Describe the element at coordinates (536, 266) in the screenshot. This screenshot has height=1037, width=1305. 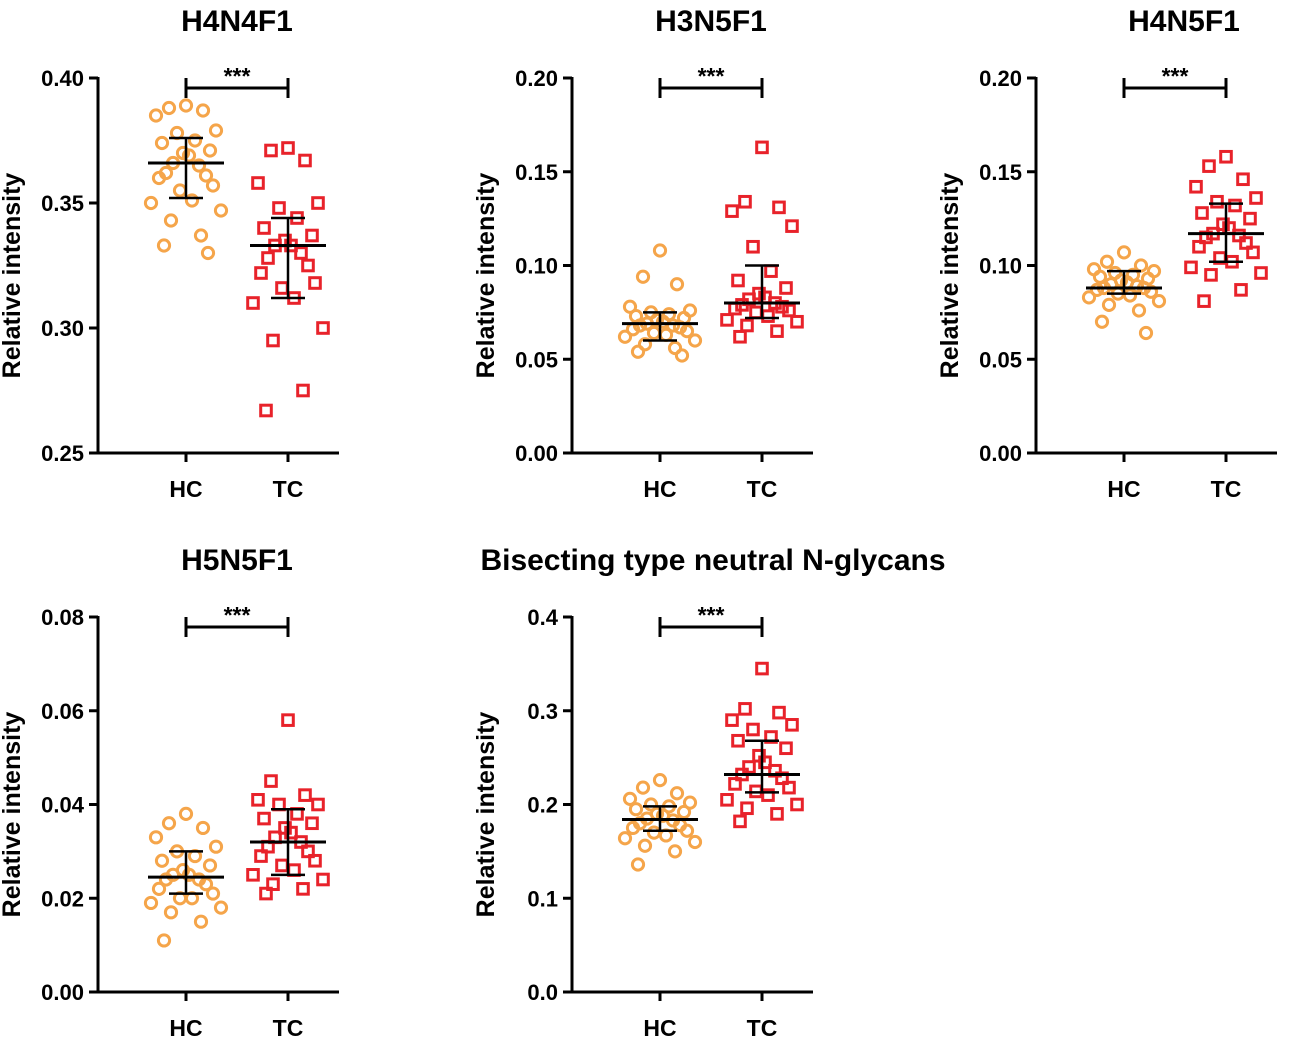
I see `y-tick-label: 0.10` at that location.